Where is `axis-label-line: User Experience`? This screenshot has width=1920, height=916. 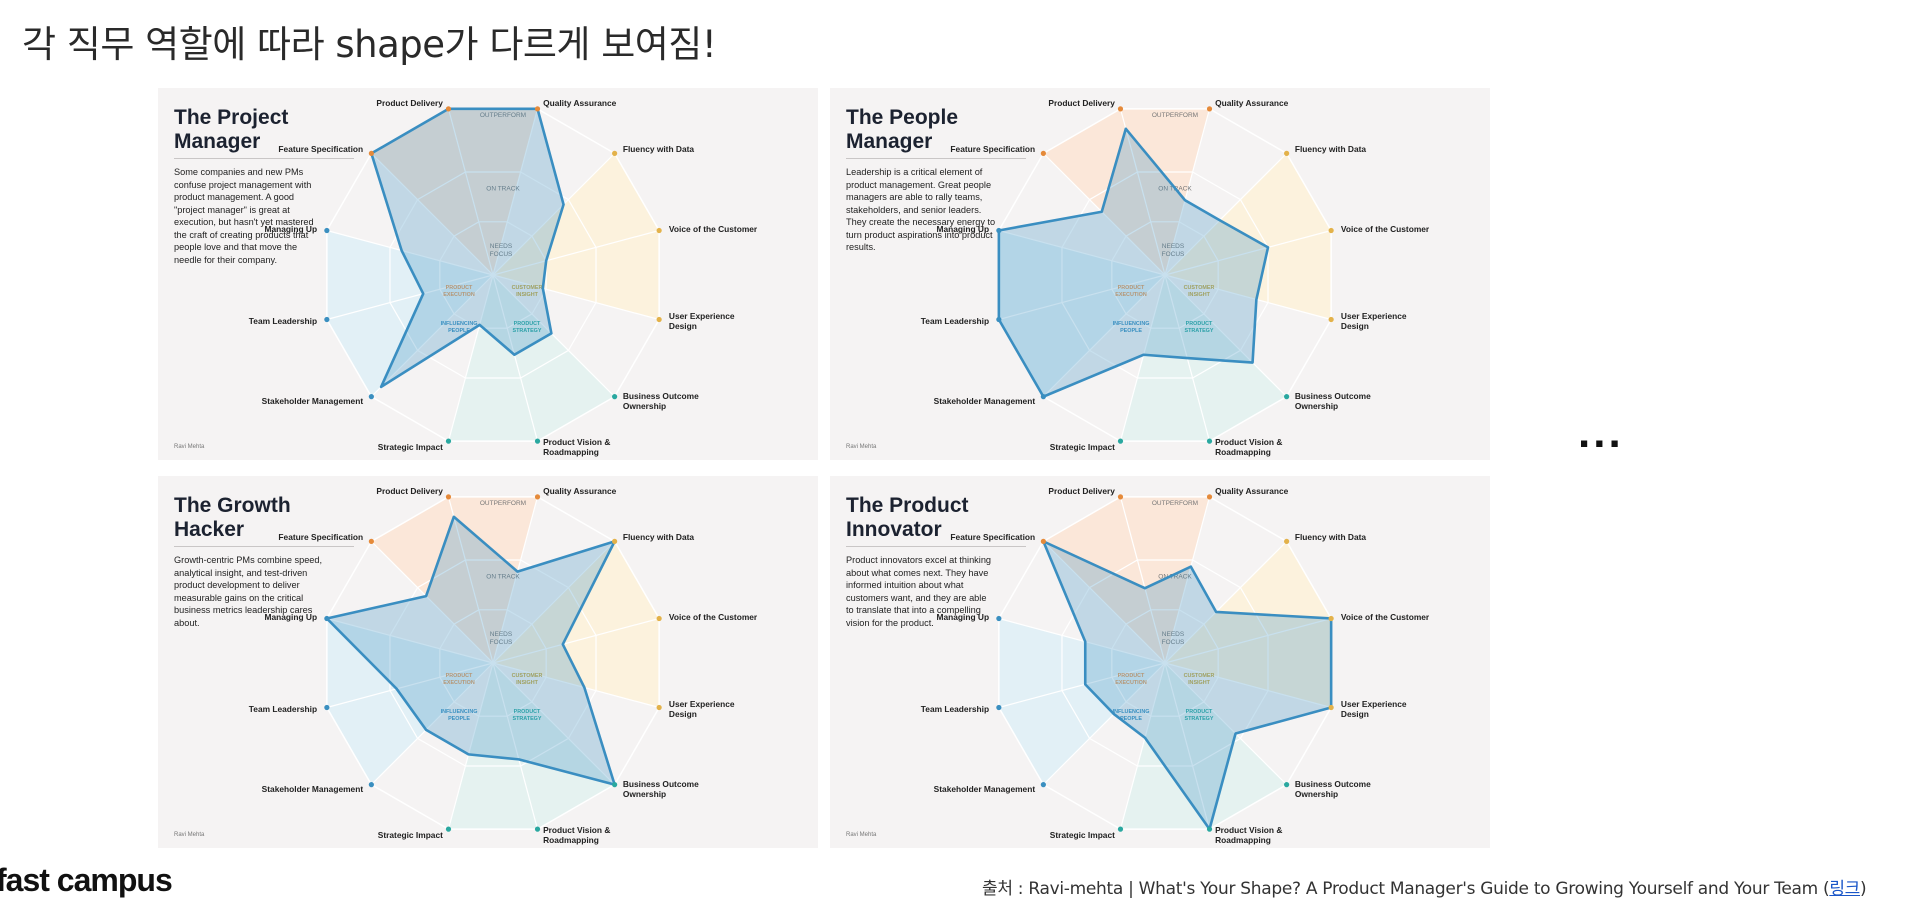 axis-label-line: User Experience is located at coordinates (1374, 704).